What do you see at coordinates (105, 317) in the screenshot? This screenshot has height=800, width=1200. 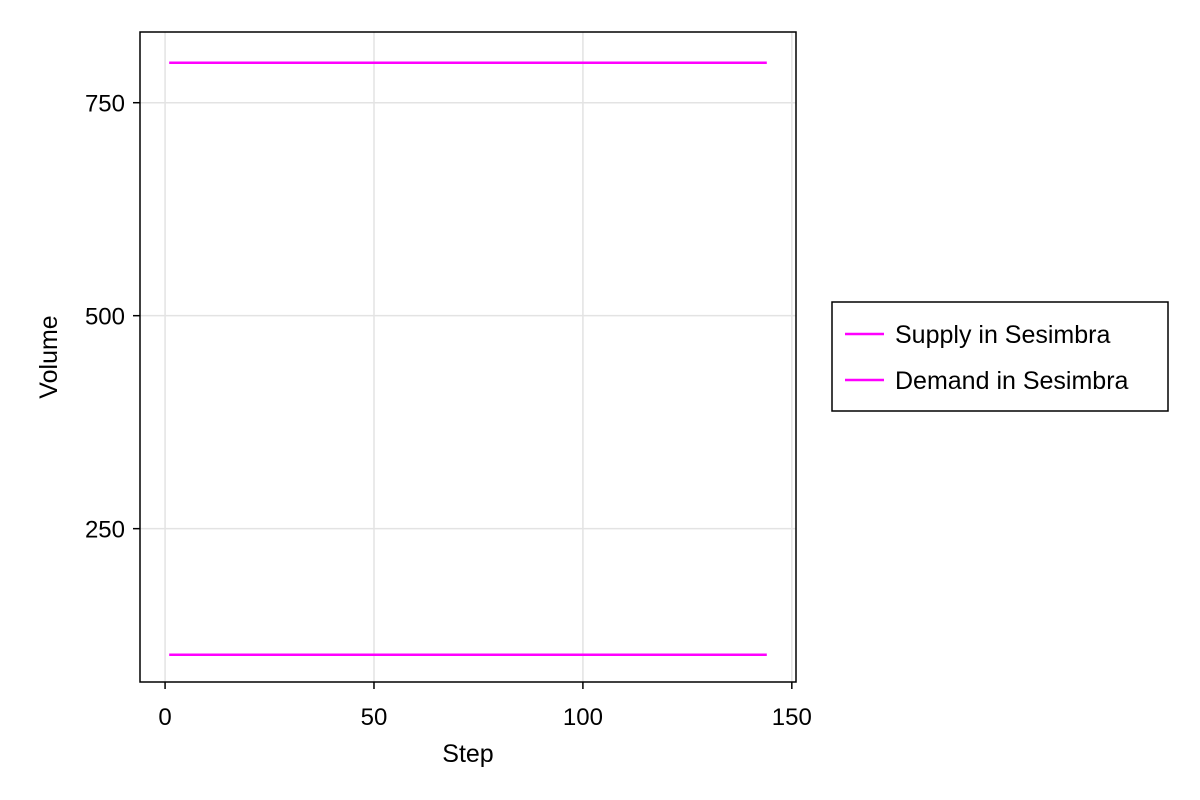 I see `y-tick-label: 500` at bounding box center [105, 317].